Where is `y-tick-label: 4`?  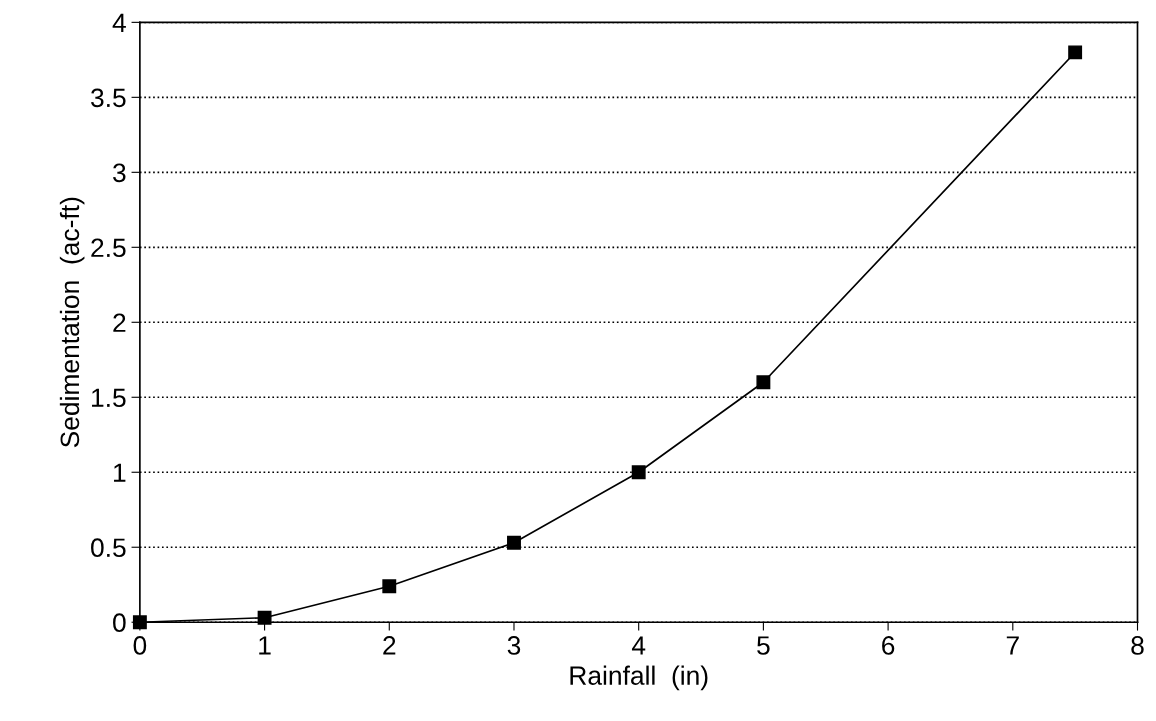 y-tick-label: 4 is located at coordinates (119, 22).